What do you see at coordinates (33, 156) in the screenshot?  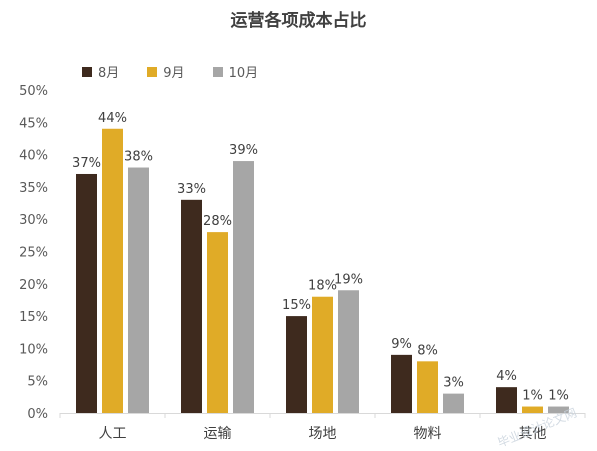 I see `y-tick-label: 40%` at bounding box center [33, 156].